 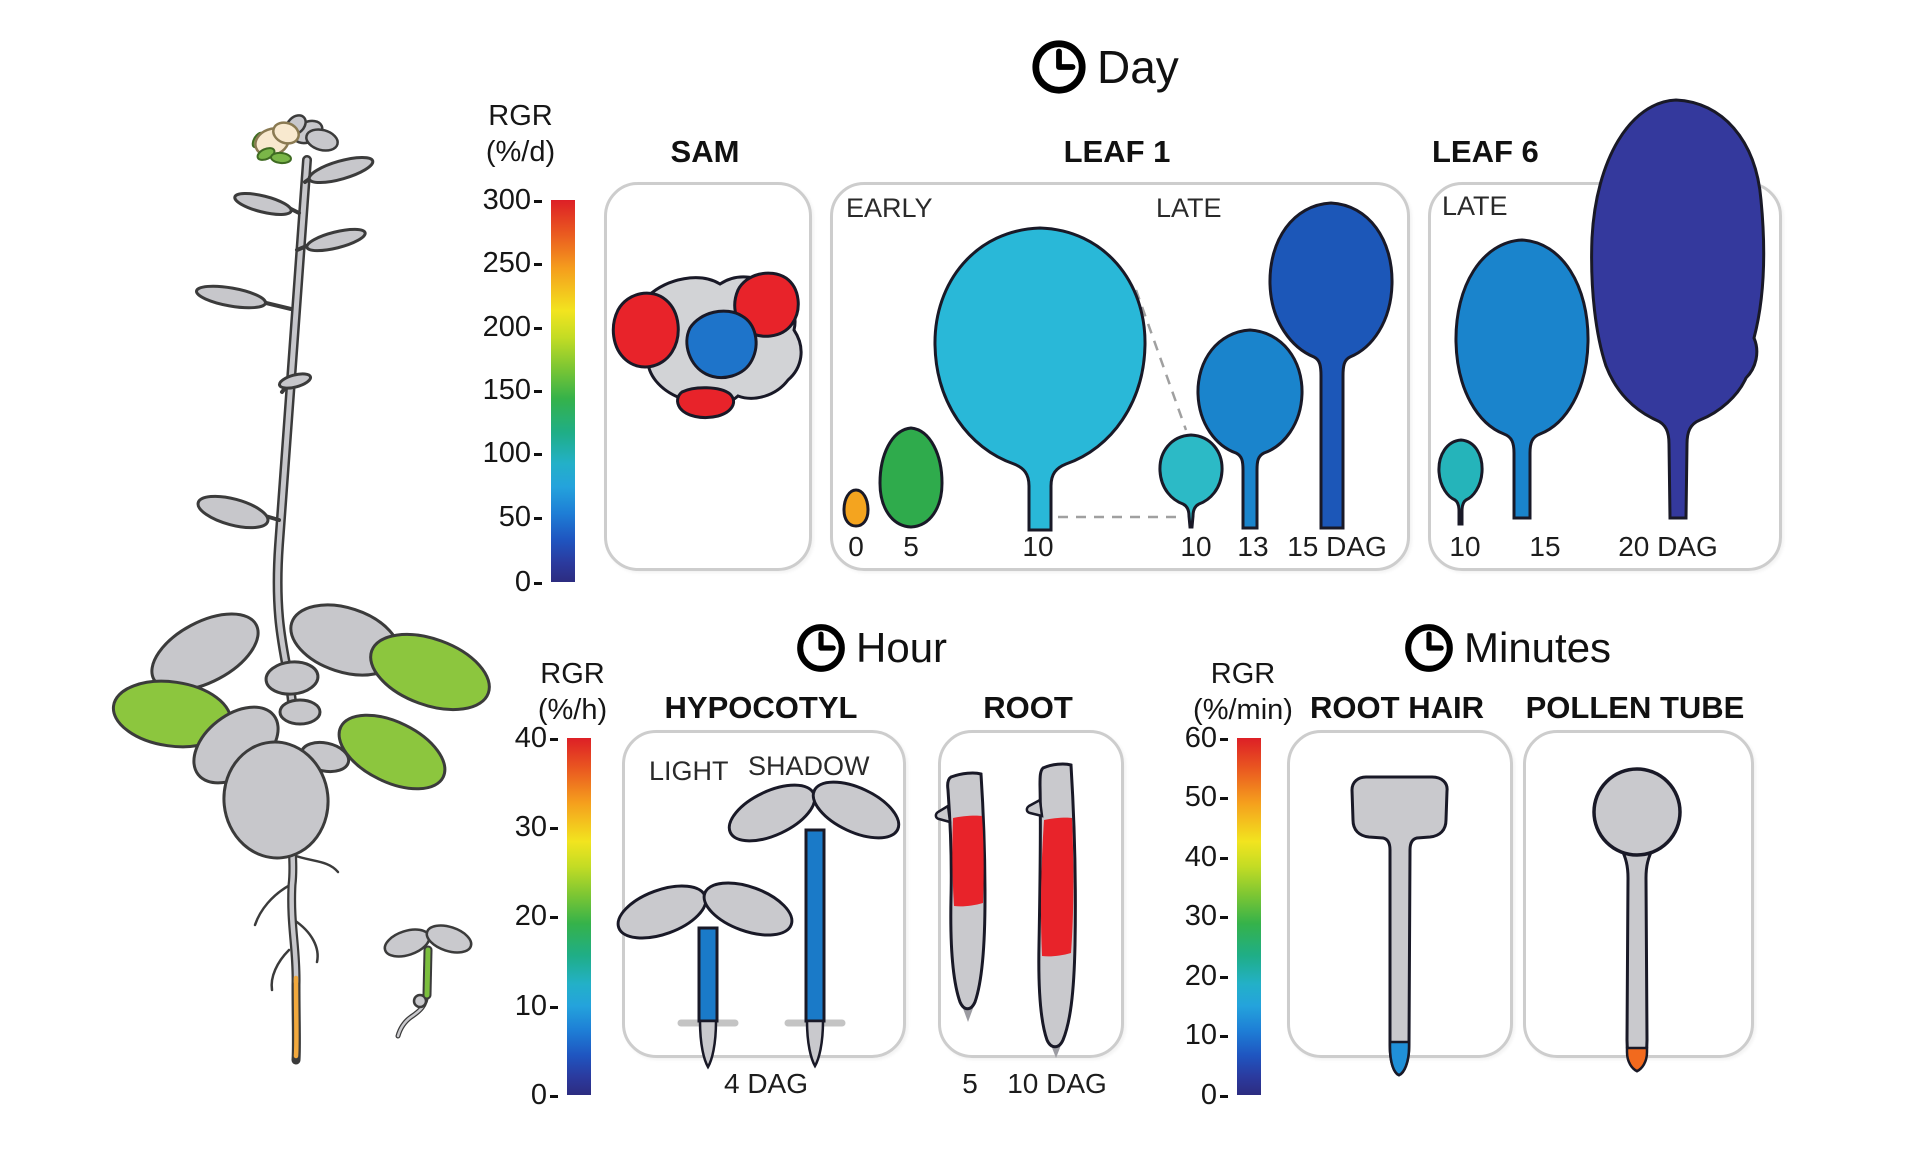 I want to click on seedling-illustration, so click(x=428, y=981).